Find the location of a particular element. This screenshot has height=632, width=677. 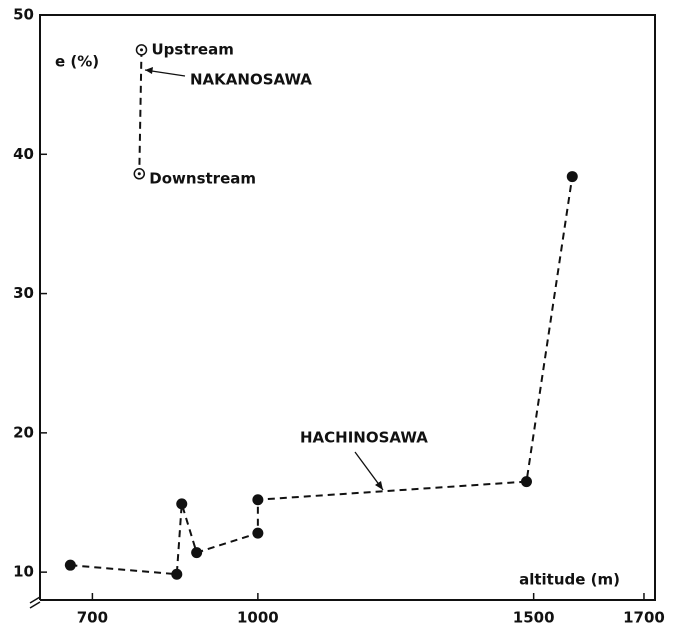

series-label: NAKANOSAWA is located at coordinates (251, 80).